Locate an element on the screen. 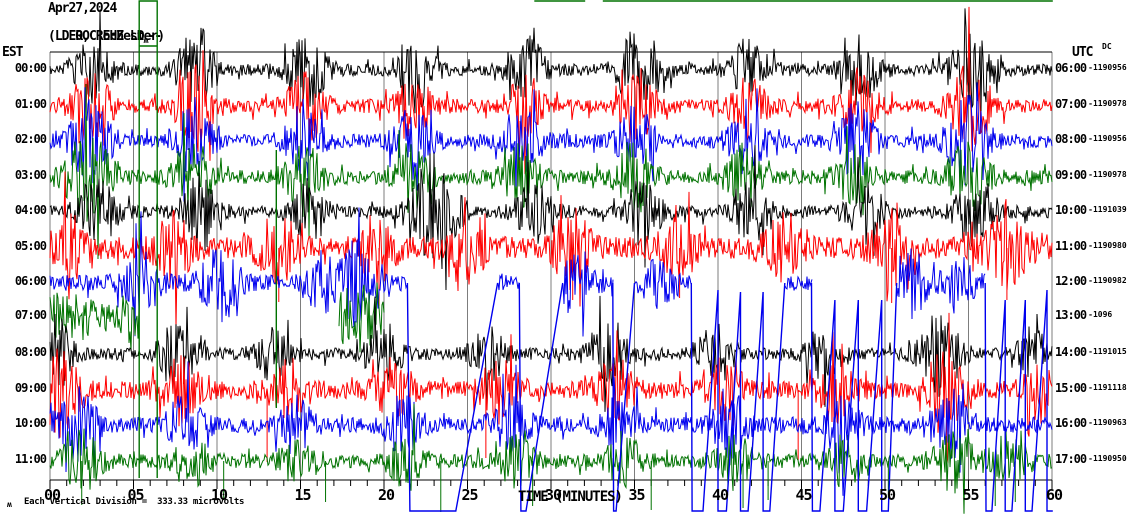 Image resolution: width=1130 pixels, height=519 pixels. utc-hour-label: 16:00 -1190963 is located at coordinates (1091, 423).